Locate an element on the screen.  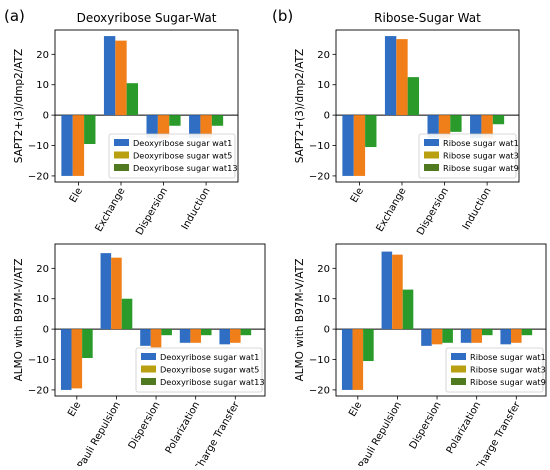
chart-title: Deoxyribose Sugar-Wat is located at coordinates (147, 18).